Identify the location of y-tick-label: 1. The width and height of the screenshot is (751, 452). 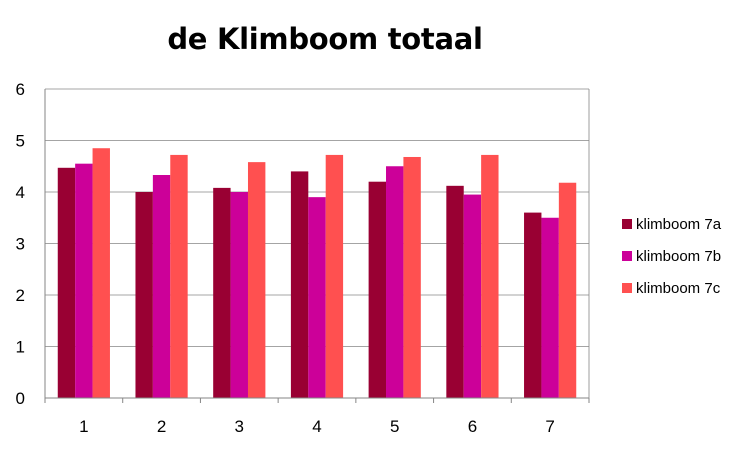
(20, 347).